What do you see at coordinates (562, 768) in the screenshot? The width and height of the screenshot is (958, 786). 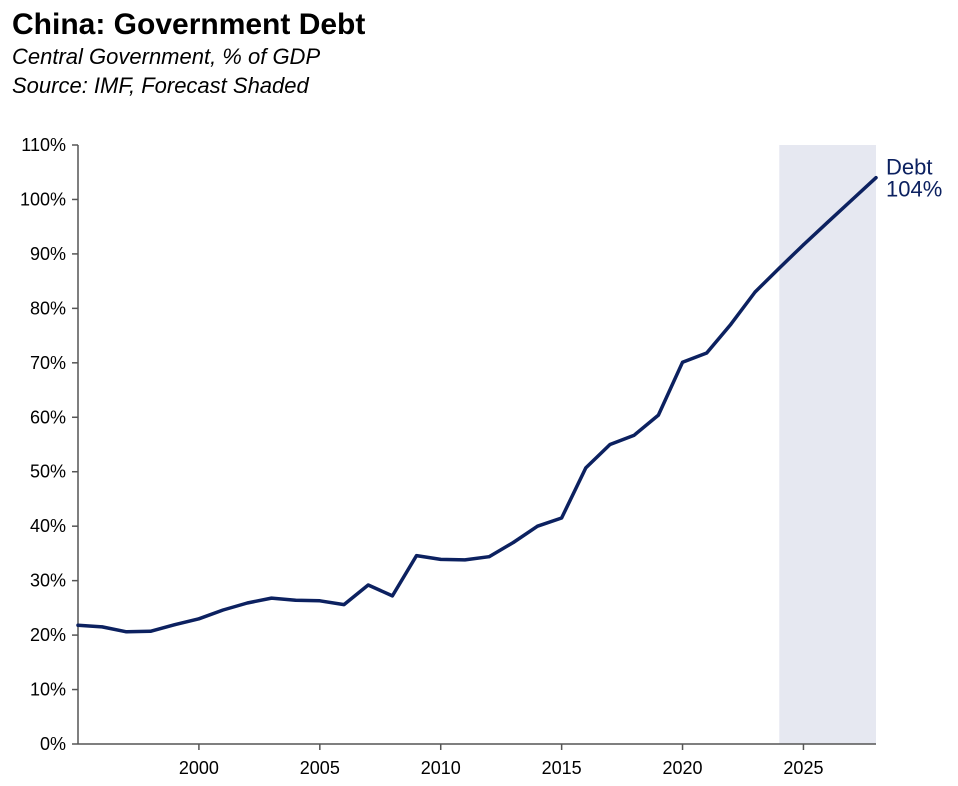 I see `x-tick-label: 2015` at bounding box center [562, 768].